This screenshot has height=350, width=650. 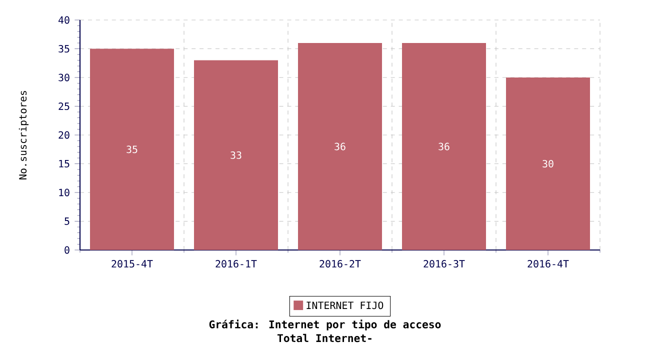 What do you see at coordinates (236, 264) in the screenshot?
I see `x-tick-label: 2016-1T` at bounding box center [236, 264].